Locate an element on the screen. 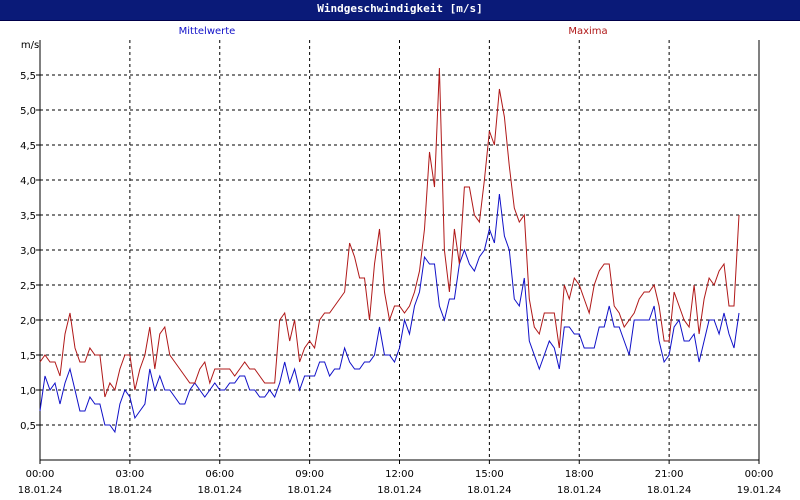 The width and height of the screenshot is (800, 500). y-axis-label: m/s is located at coordinates (30, 45).